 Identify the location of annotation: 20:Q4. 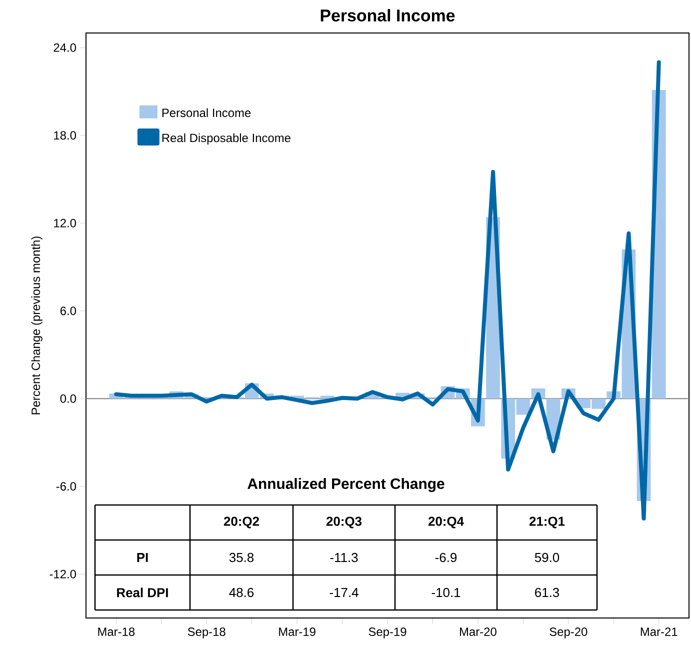
(446, 522).